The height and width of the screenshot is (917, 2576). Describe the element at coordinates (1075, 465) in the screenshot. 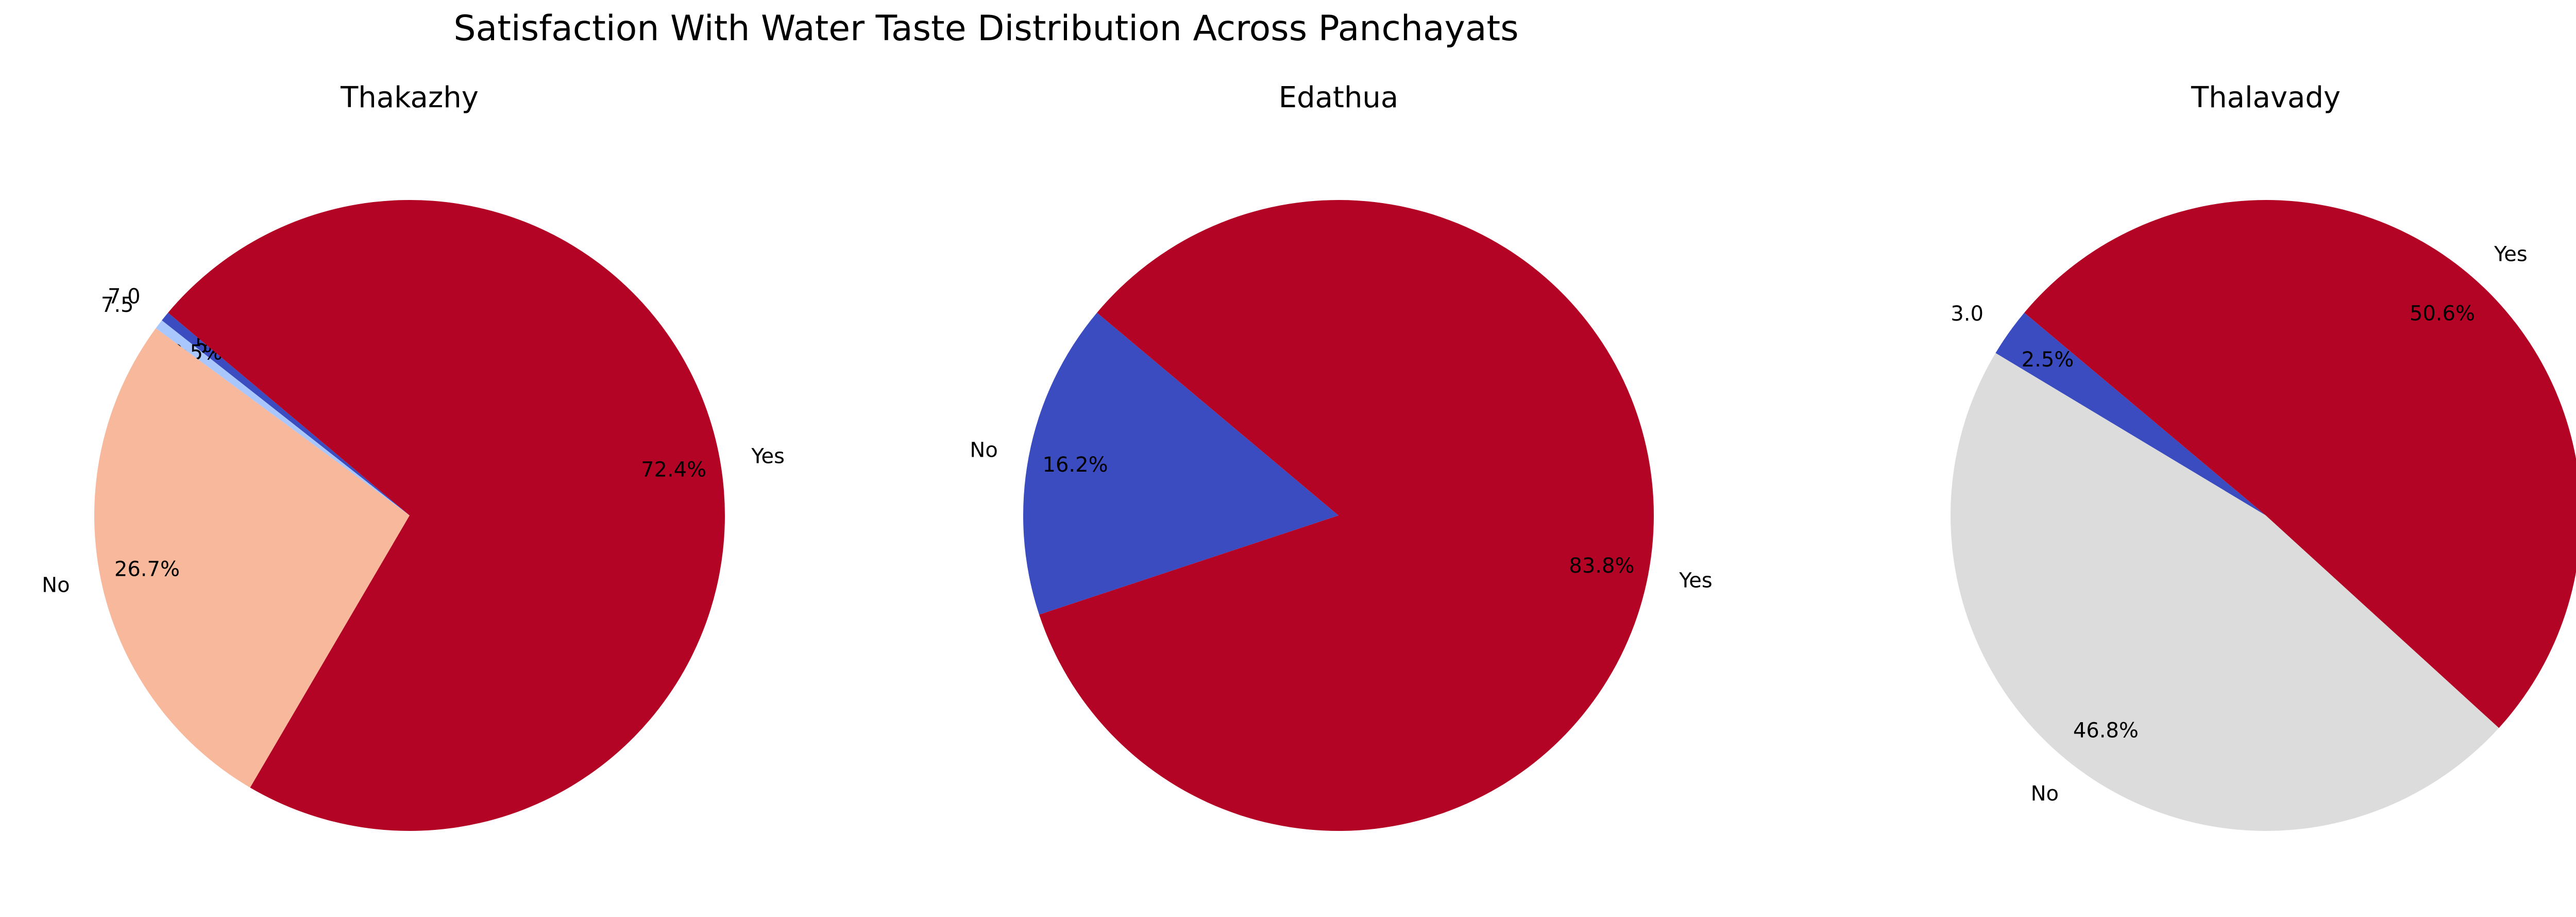

I see `slice-percent-label: 16.2%` at that location.